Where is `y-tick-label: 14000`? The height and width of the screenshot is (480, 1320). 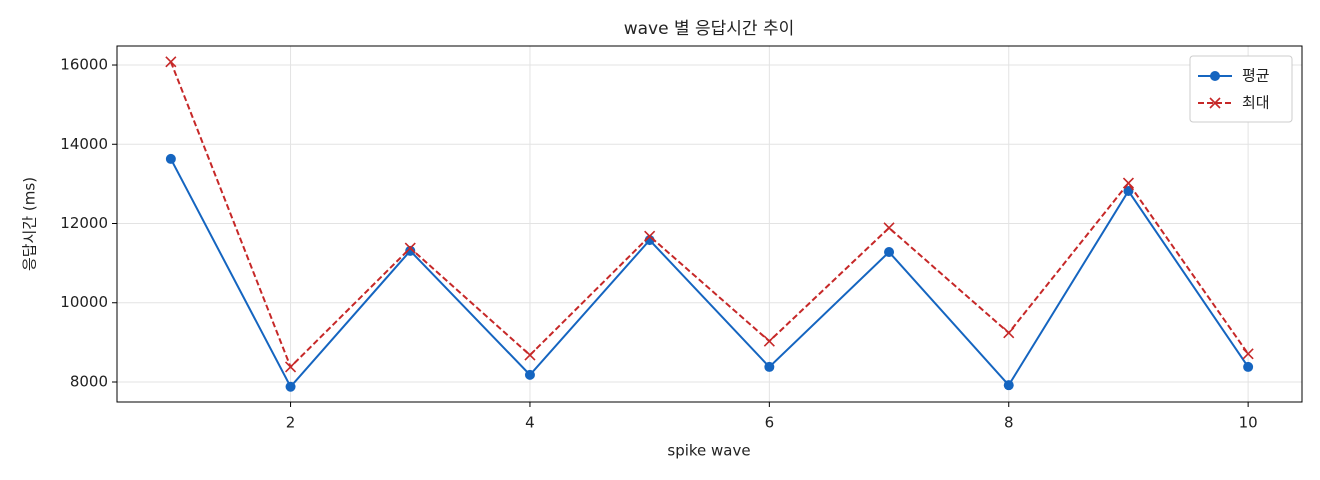
y-tick-label: 14000 is located at coordinates (84, 144).